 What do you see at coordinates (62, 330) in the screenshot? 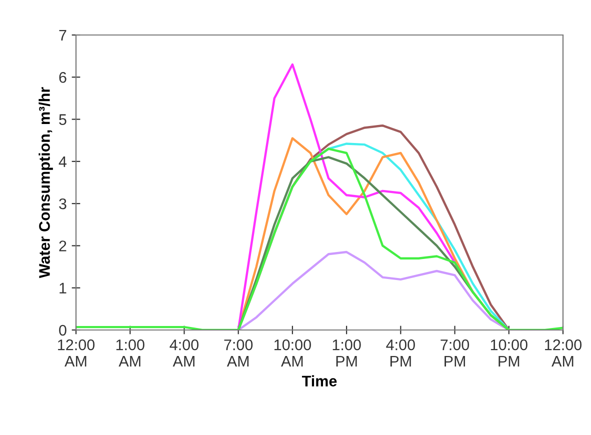
I see `y-tick-label: 0` at bounding box center [62, 330].